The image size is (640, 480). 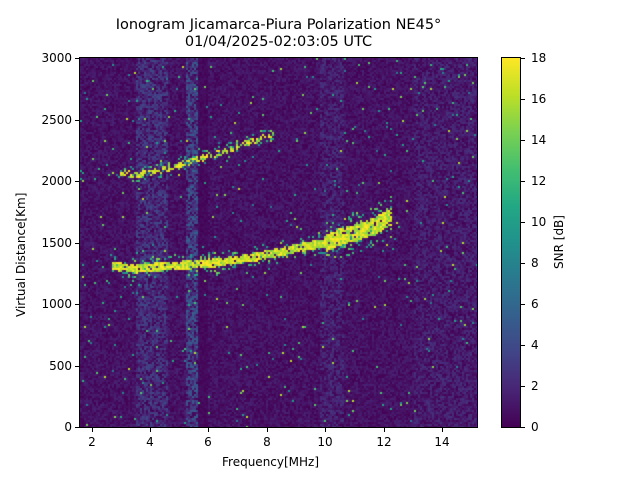 What do you see at coordinates (442, 442) in the screenshot?
I see `x-tick-label: 14` at bounding box center [442, 442].